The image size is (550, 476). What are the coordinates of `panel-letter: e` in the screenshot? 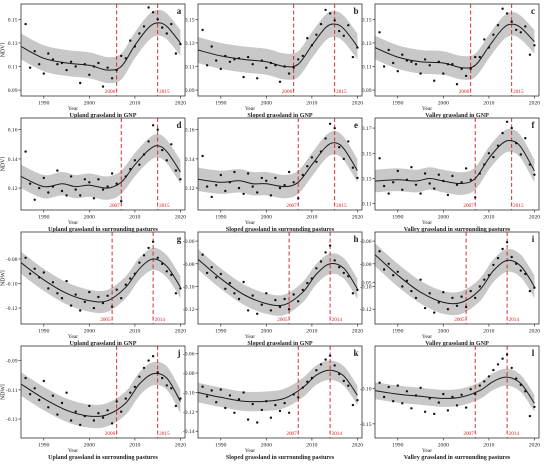 It's located at (356, 125).